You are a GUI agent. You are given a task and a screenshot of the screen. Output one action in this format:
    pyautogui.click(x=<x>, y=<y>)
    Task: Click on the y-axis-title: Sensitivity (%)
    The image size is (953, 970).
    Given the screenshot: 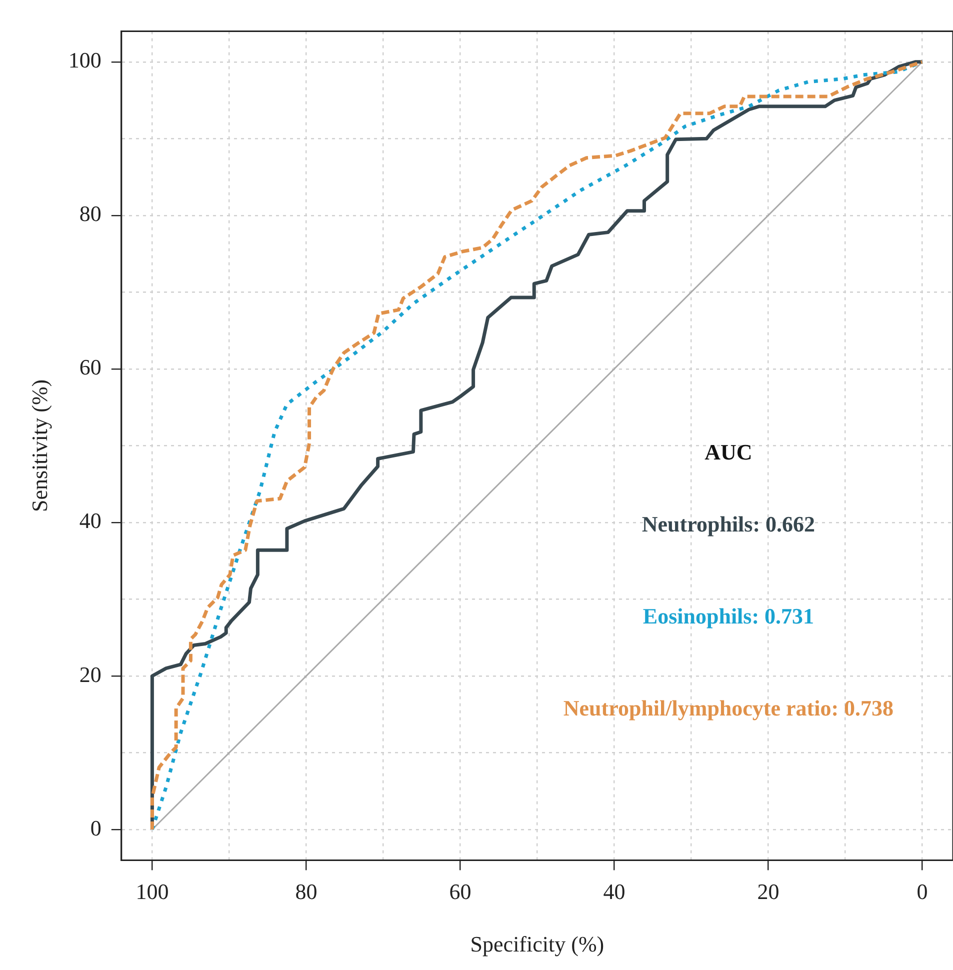 What is the action you would take?
    pyautogui.click(x=39, y=445)
    